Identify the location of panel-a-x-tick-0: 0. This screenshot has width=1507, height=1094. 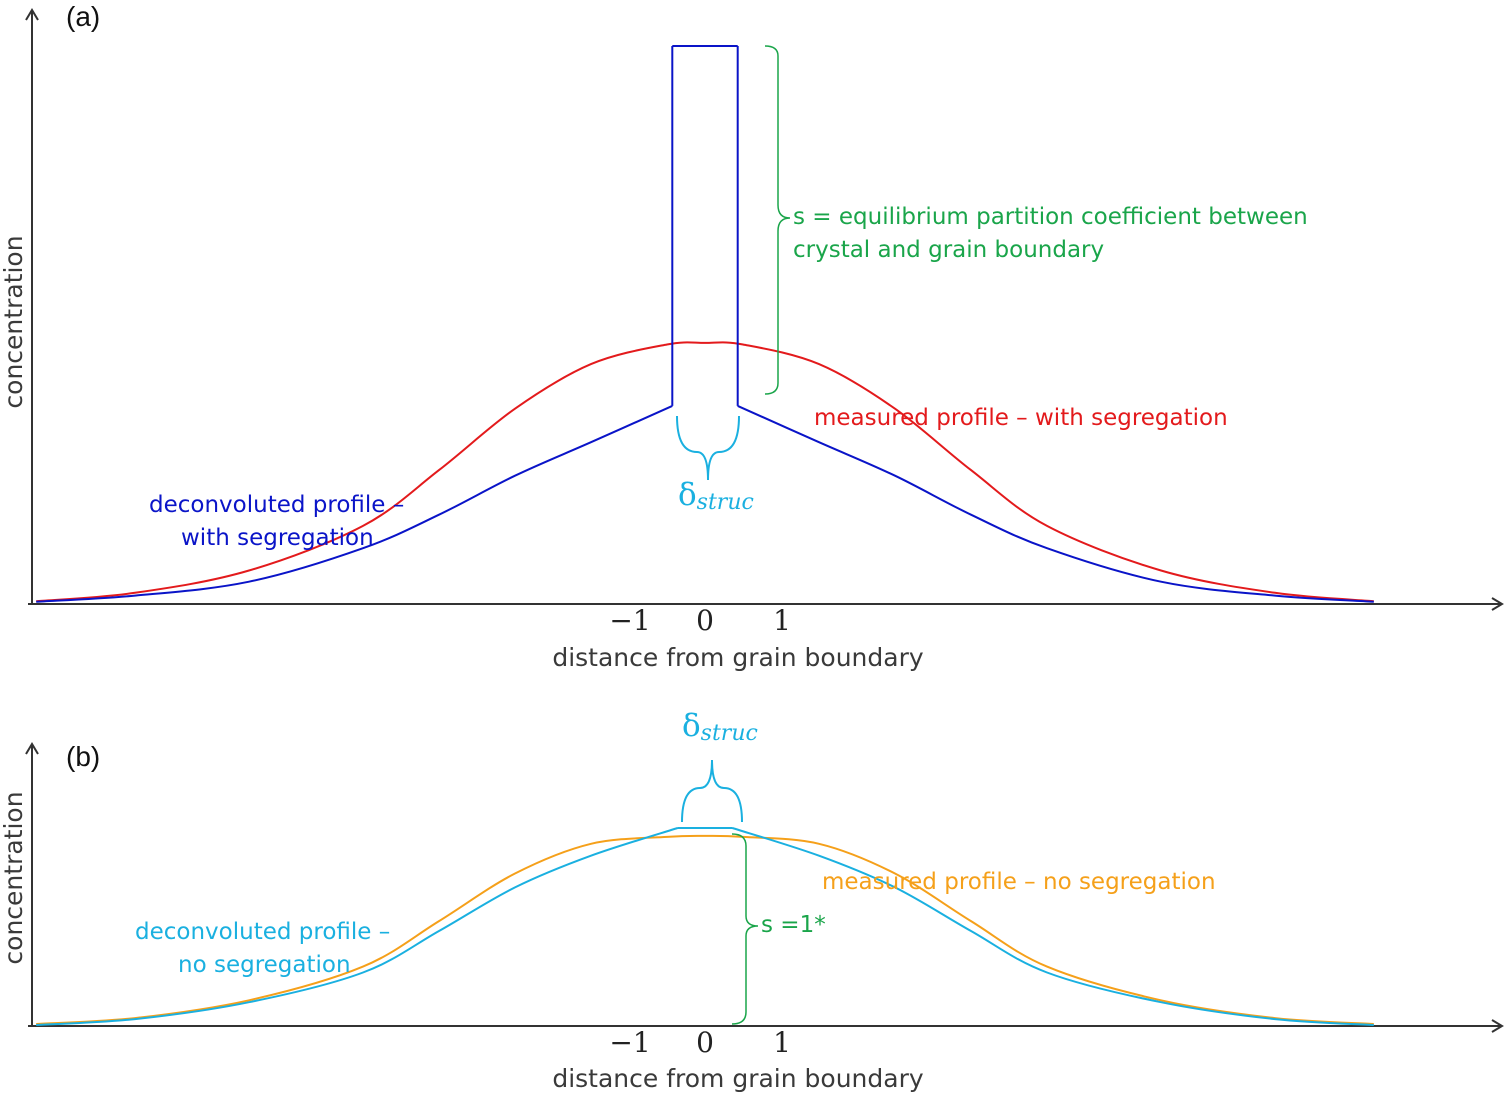
(705, 620).